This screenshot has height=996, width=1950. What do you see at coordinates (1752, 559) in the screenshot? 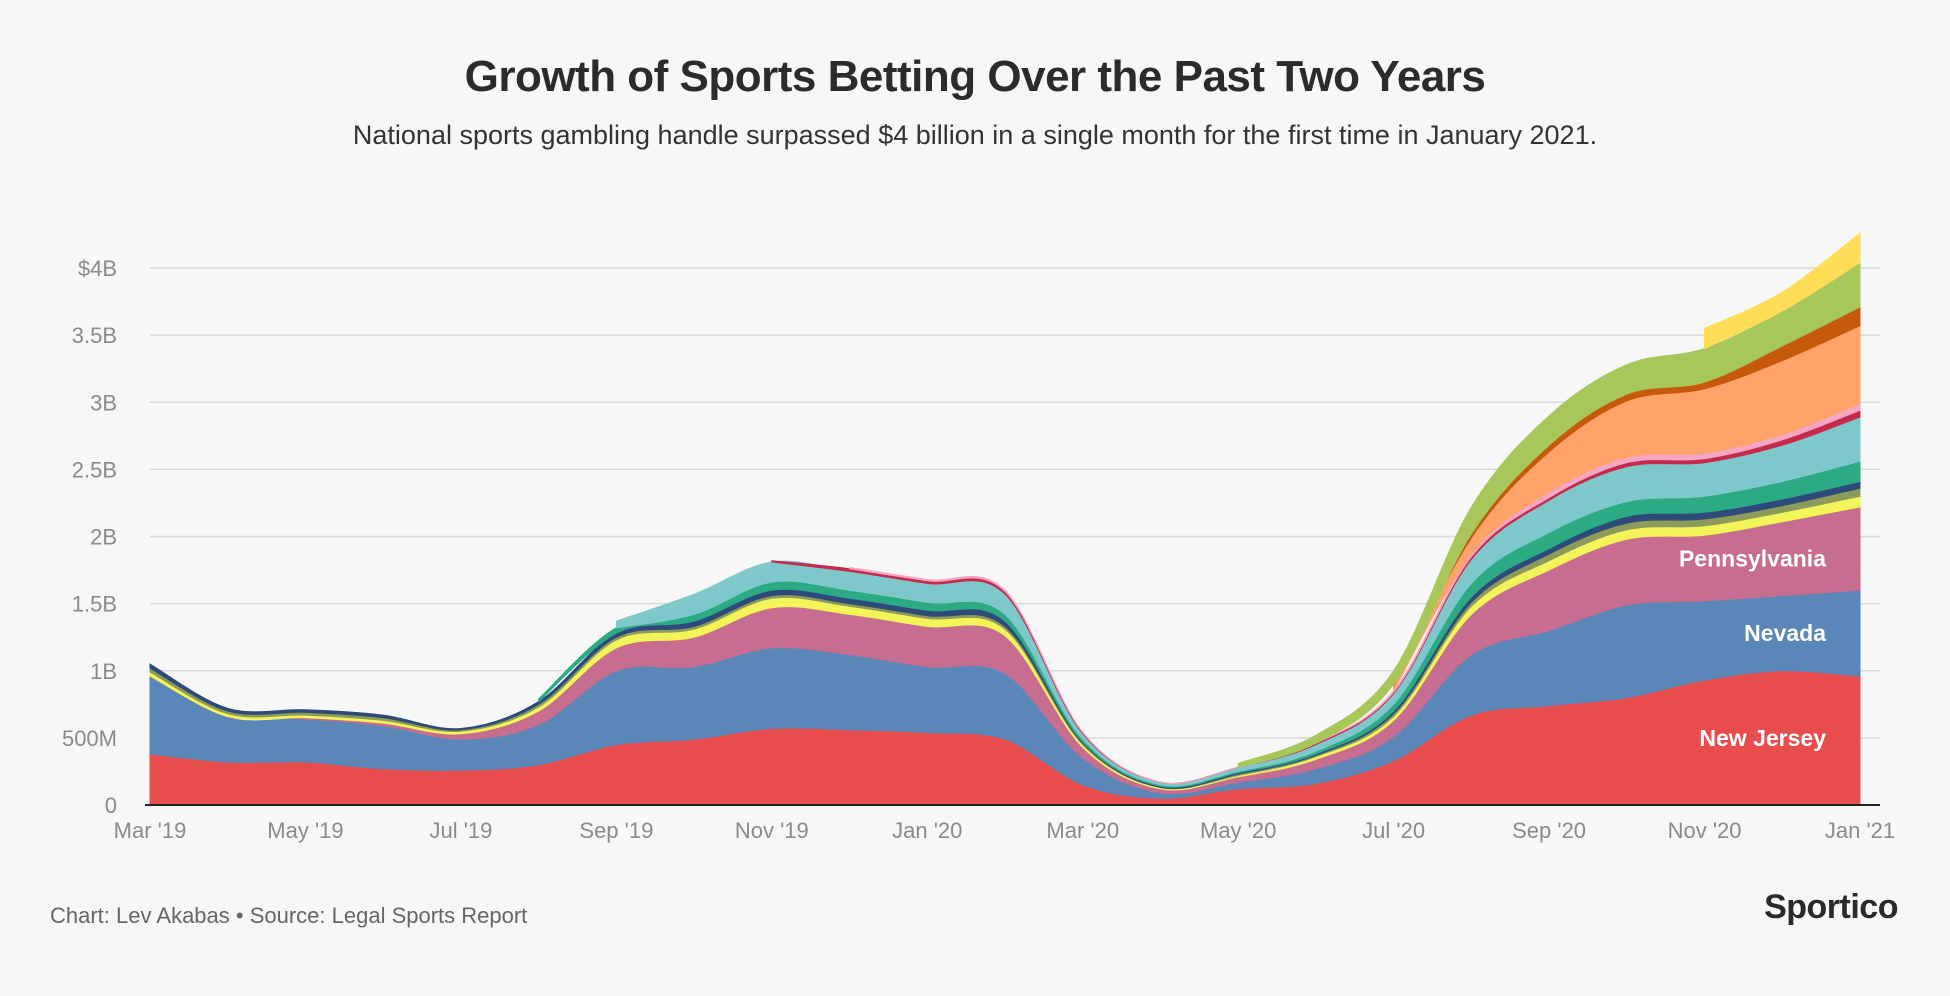
I see `series-label-pennsylvania: Pennsylvania` at bounding box center [1752, 559].